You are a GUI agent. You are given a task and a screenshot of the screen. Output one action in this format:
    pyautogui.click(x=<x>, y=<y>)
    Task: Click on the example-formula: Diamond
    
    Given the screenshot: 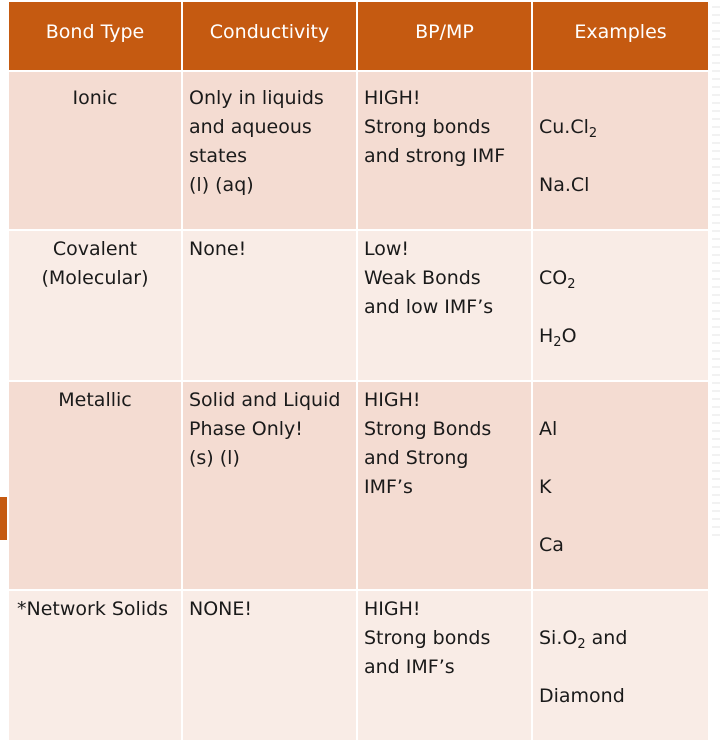 What is the action you would take?
    pyautogui.click(x=582, y=696)
    